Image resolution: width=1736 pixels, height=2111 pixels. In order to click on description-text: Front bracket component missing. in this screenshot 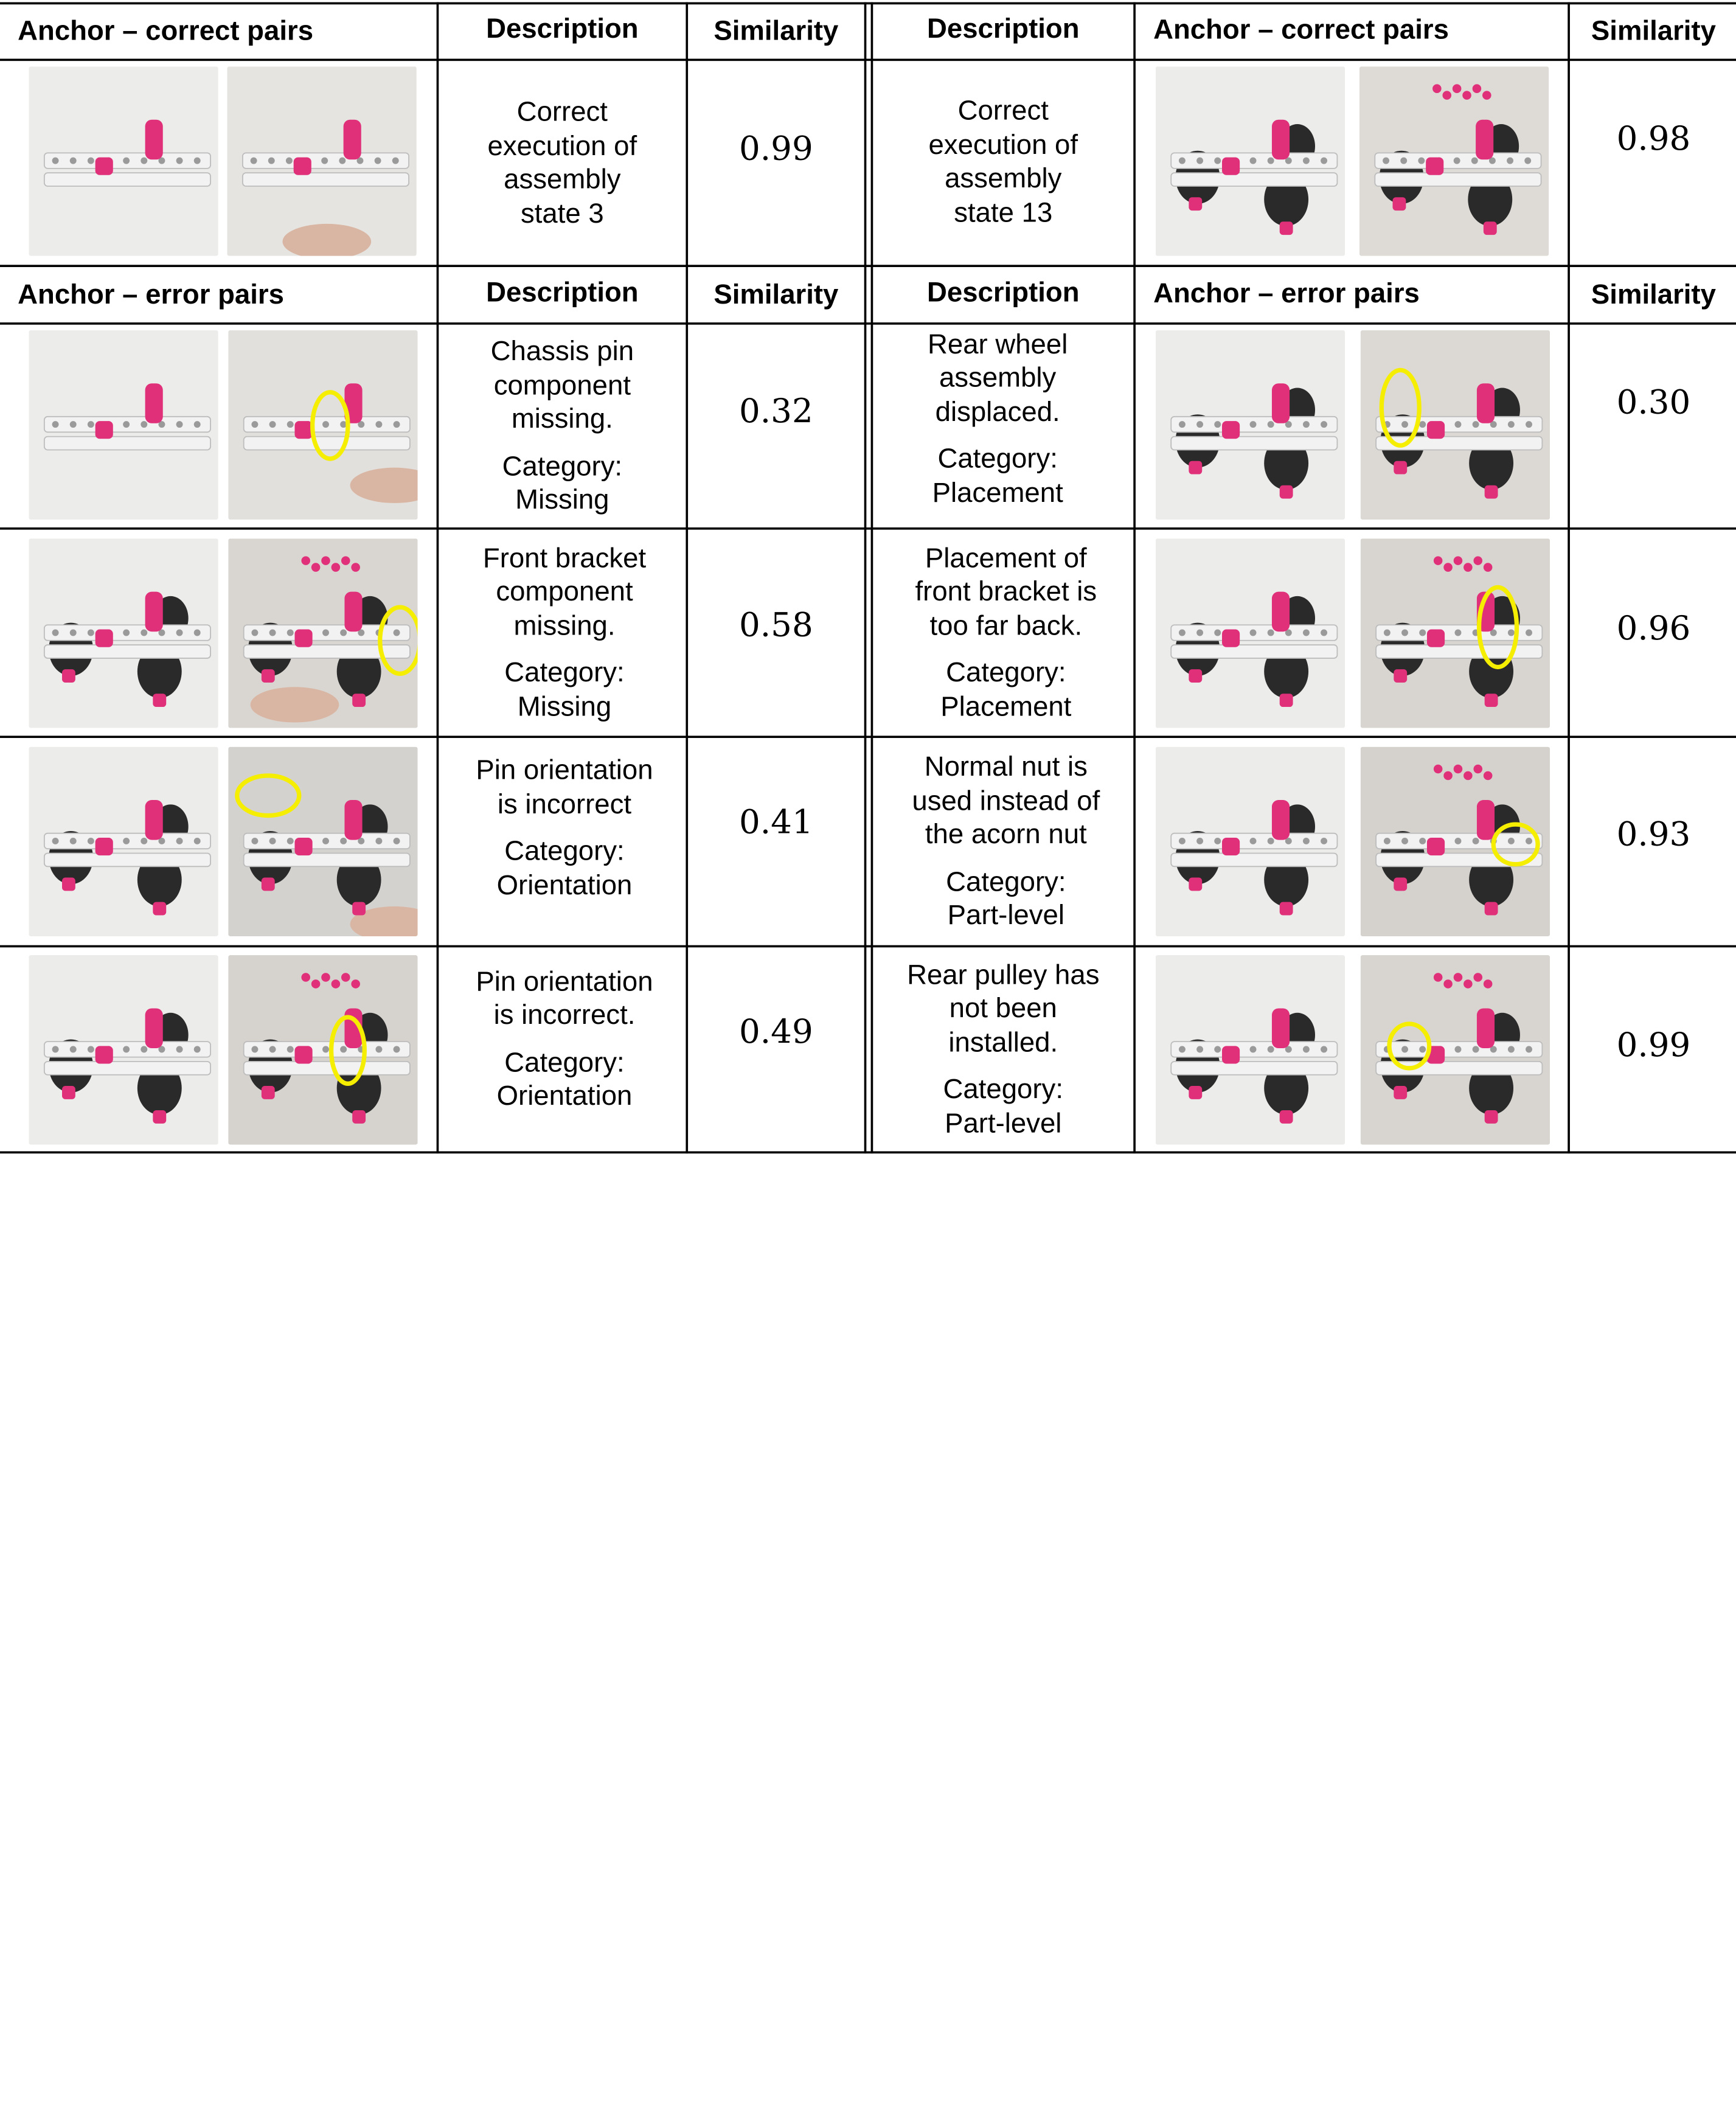, I will do `click(564, 592)`.